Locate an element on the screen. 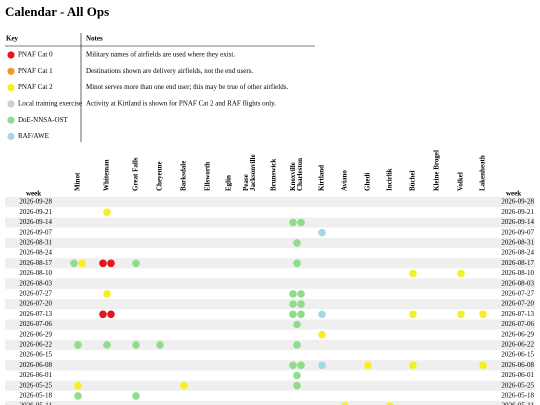 The height and width of the screenshot is (405, 540). column-header: Büchel is located at coordinates (413, 180).